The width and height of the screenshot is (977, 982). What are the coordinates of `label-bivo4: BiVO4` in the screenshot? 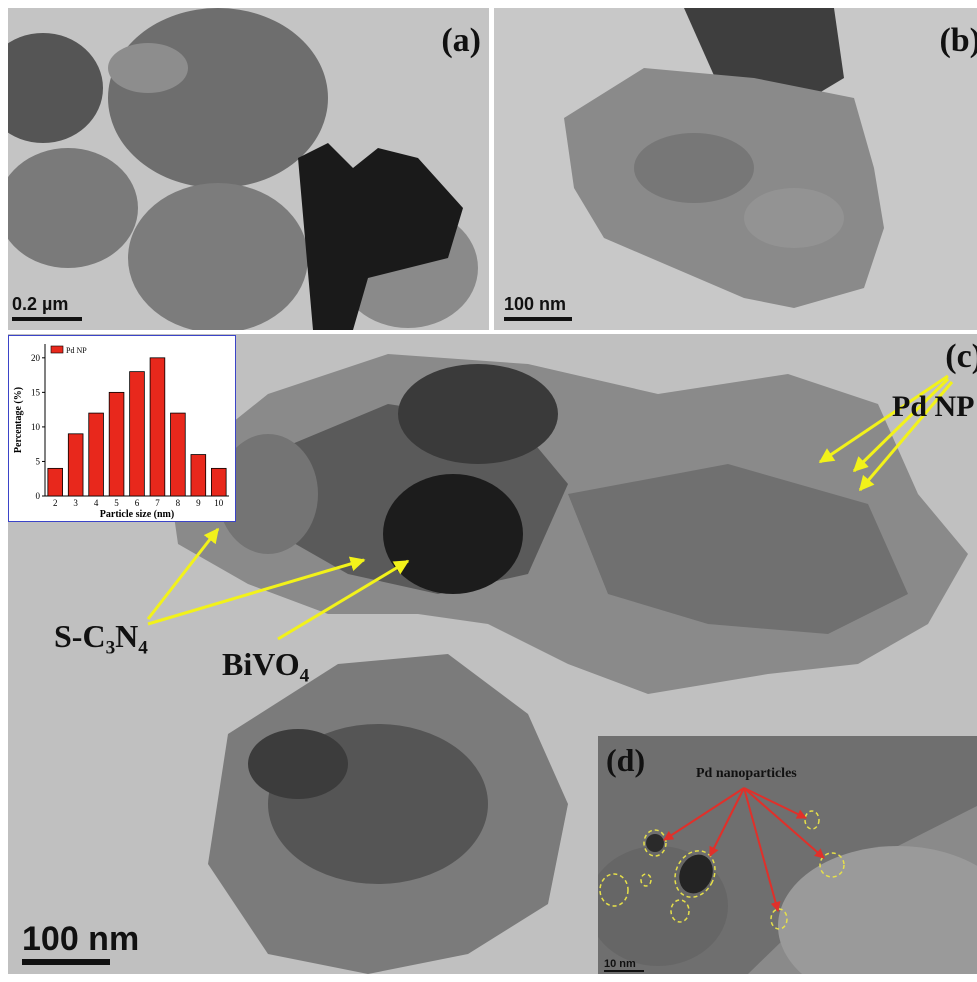 It's located at (265, 667).